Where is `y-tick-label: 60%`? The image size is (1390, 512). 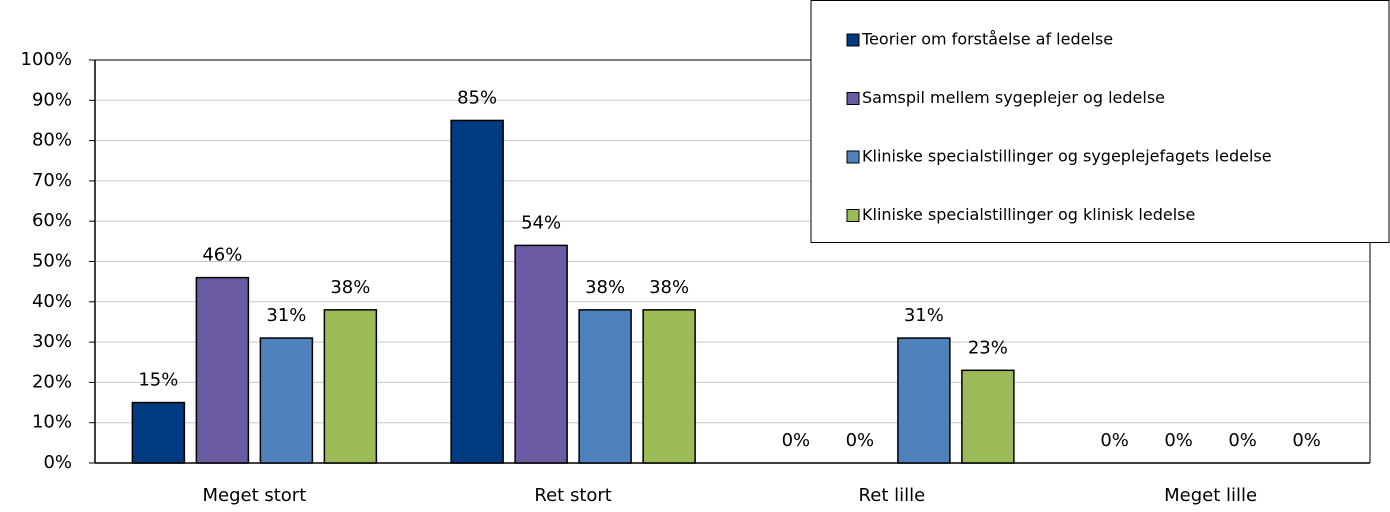
y-tick-label: 60% is located at coordinates (52, 220).